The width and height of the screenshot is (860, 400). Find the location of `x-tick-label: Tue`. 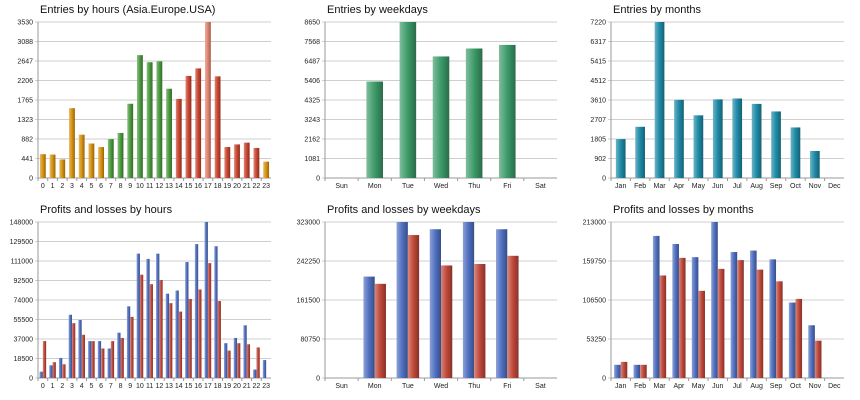

x-tick-label: Tue is located at coordinates (408, 186).